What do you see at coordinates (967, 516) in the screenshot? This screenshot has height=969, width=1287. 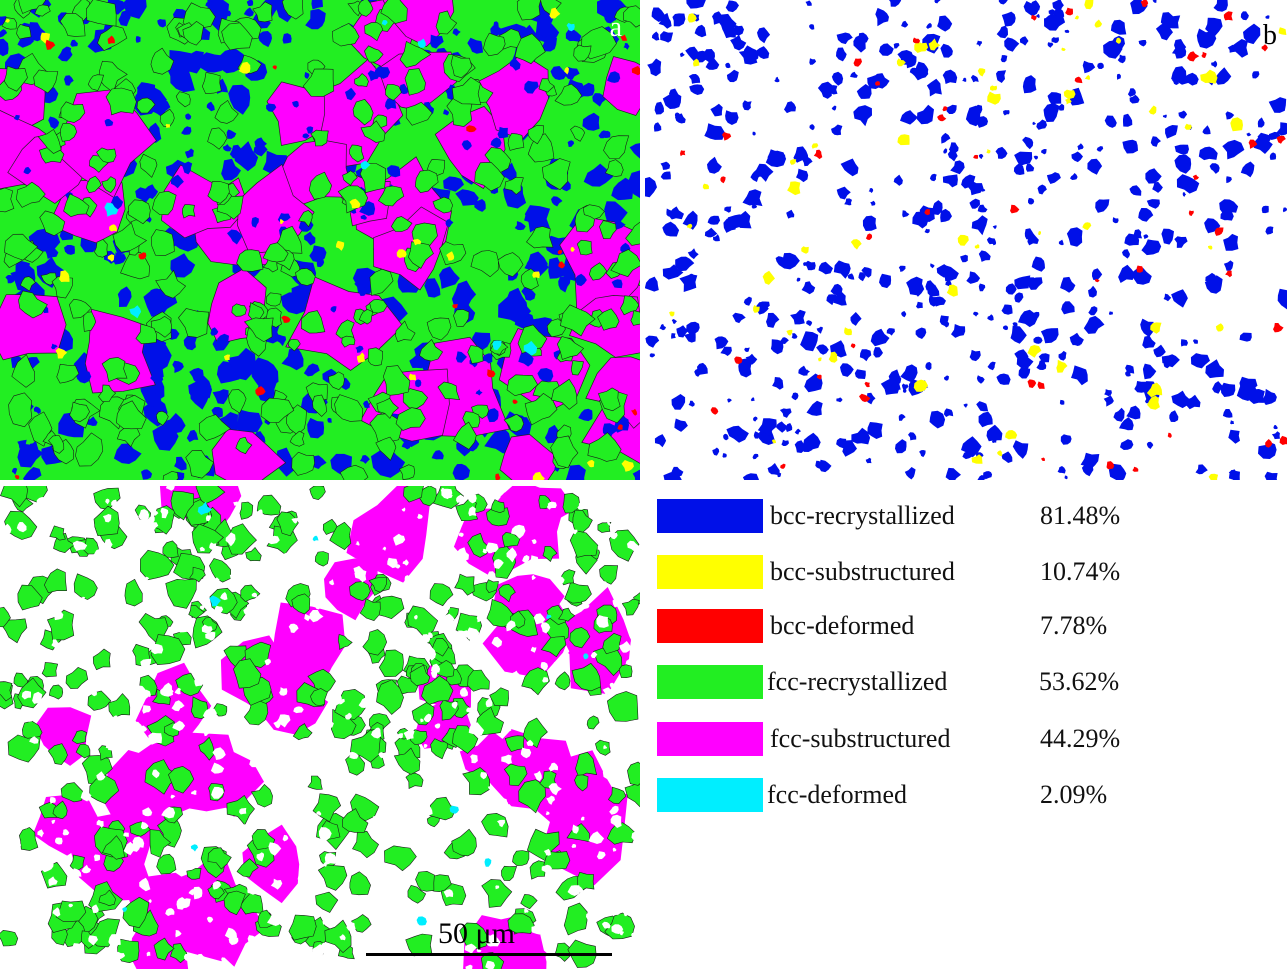 I see `legend-item-bcc-recrystallized: bcc-recrystallized 81.48%` at bounding box center [967, 516].